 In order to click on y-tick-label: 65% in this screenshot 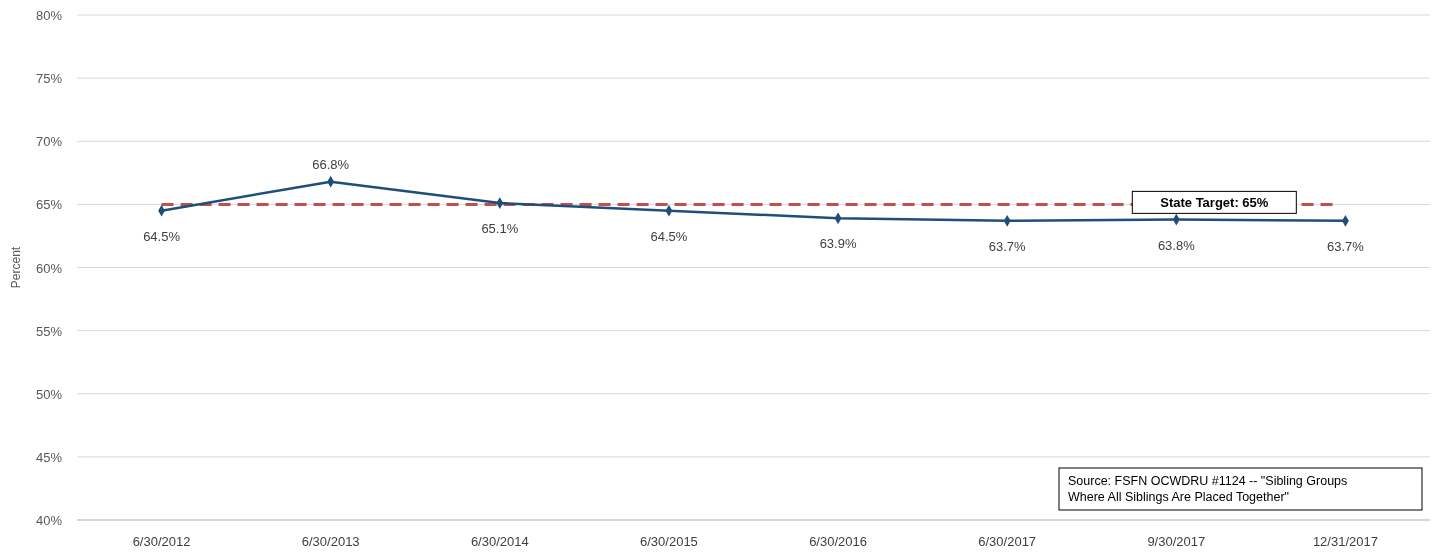, I will do `click(49, 205)`.